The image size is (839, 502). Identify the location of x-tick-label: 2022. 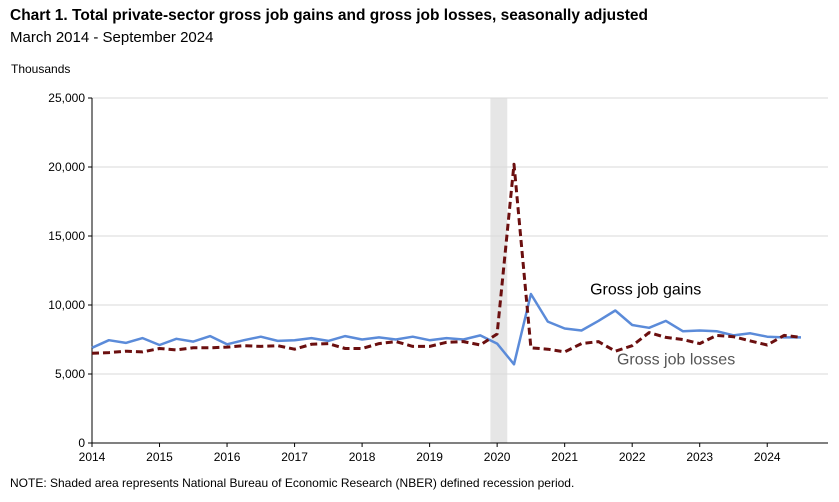
(632, 457).